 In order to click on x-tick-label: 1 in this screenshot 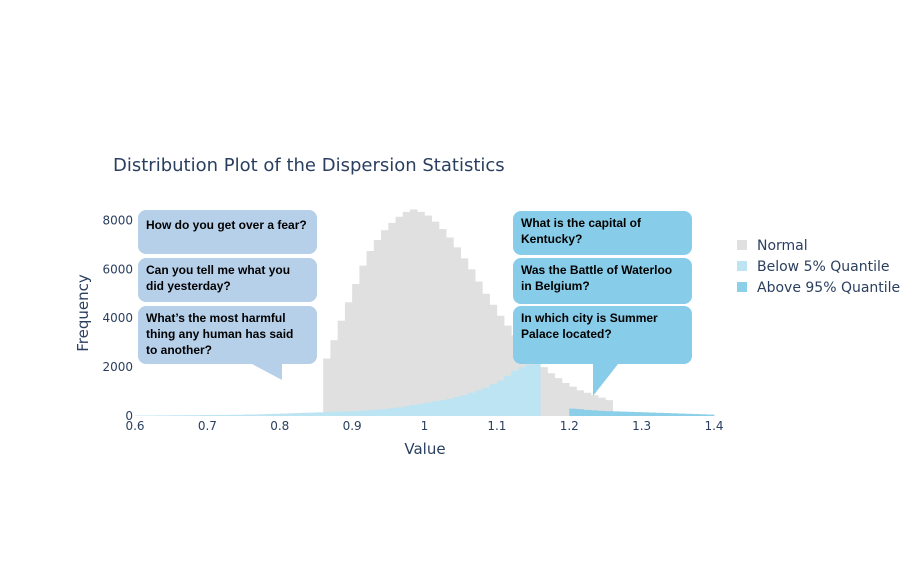, I will do `click(425, 426)`.